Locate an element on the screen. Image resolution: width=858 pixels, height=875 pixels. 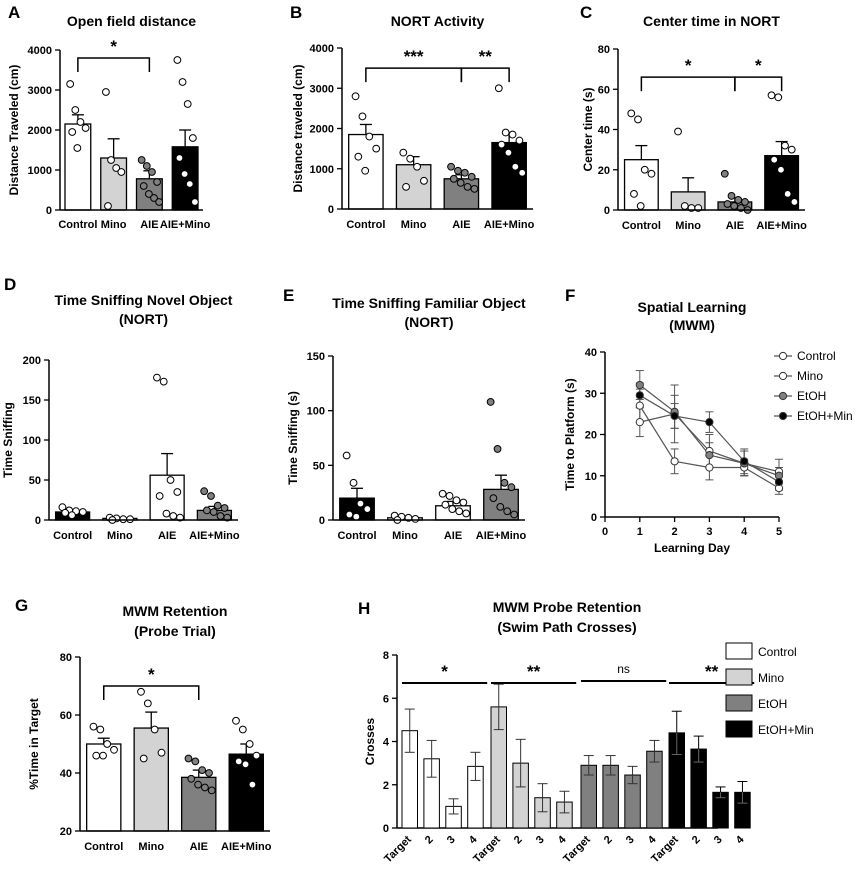
significance-label-H-Control: * is located at coordinates (444, 671).